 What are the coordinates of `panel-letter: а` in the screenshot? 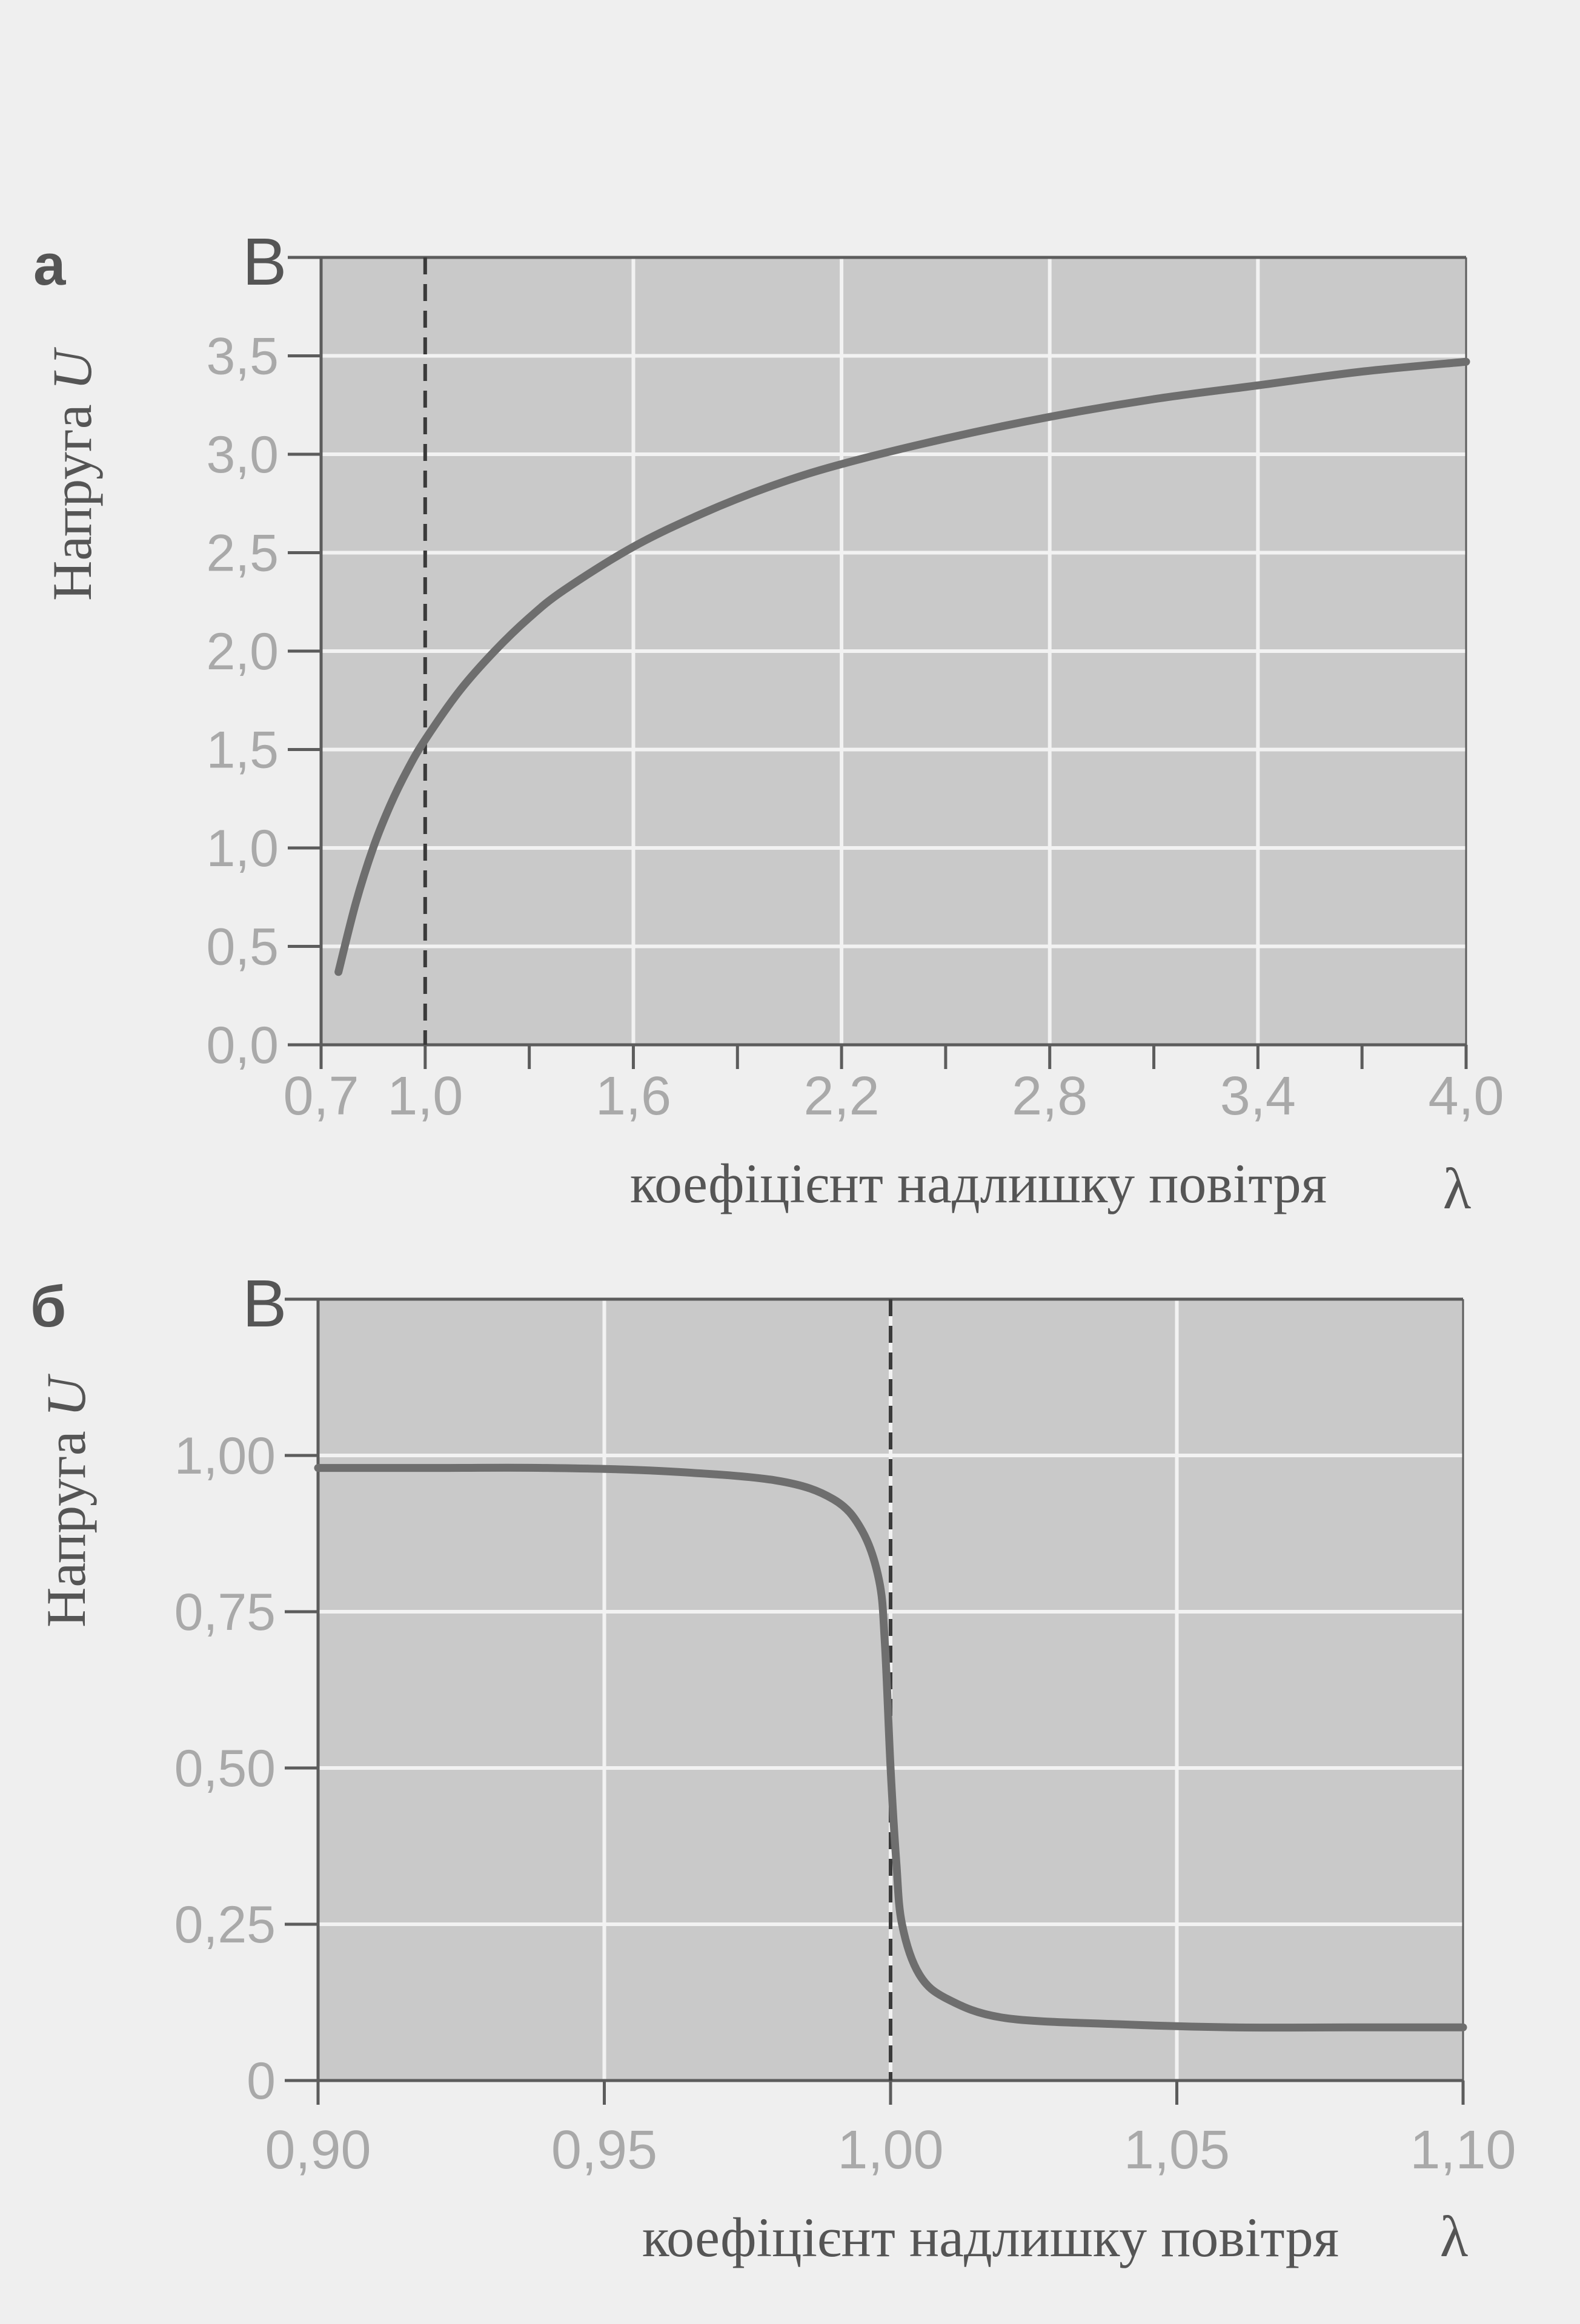 It's located at (49, 265).